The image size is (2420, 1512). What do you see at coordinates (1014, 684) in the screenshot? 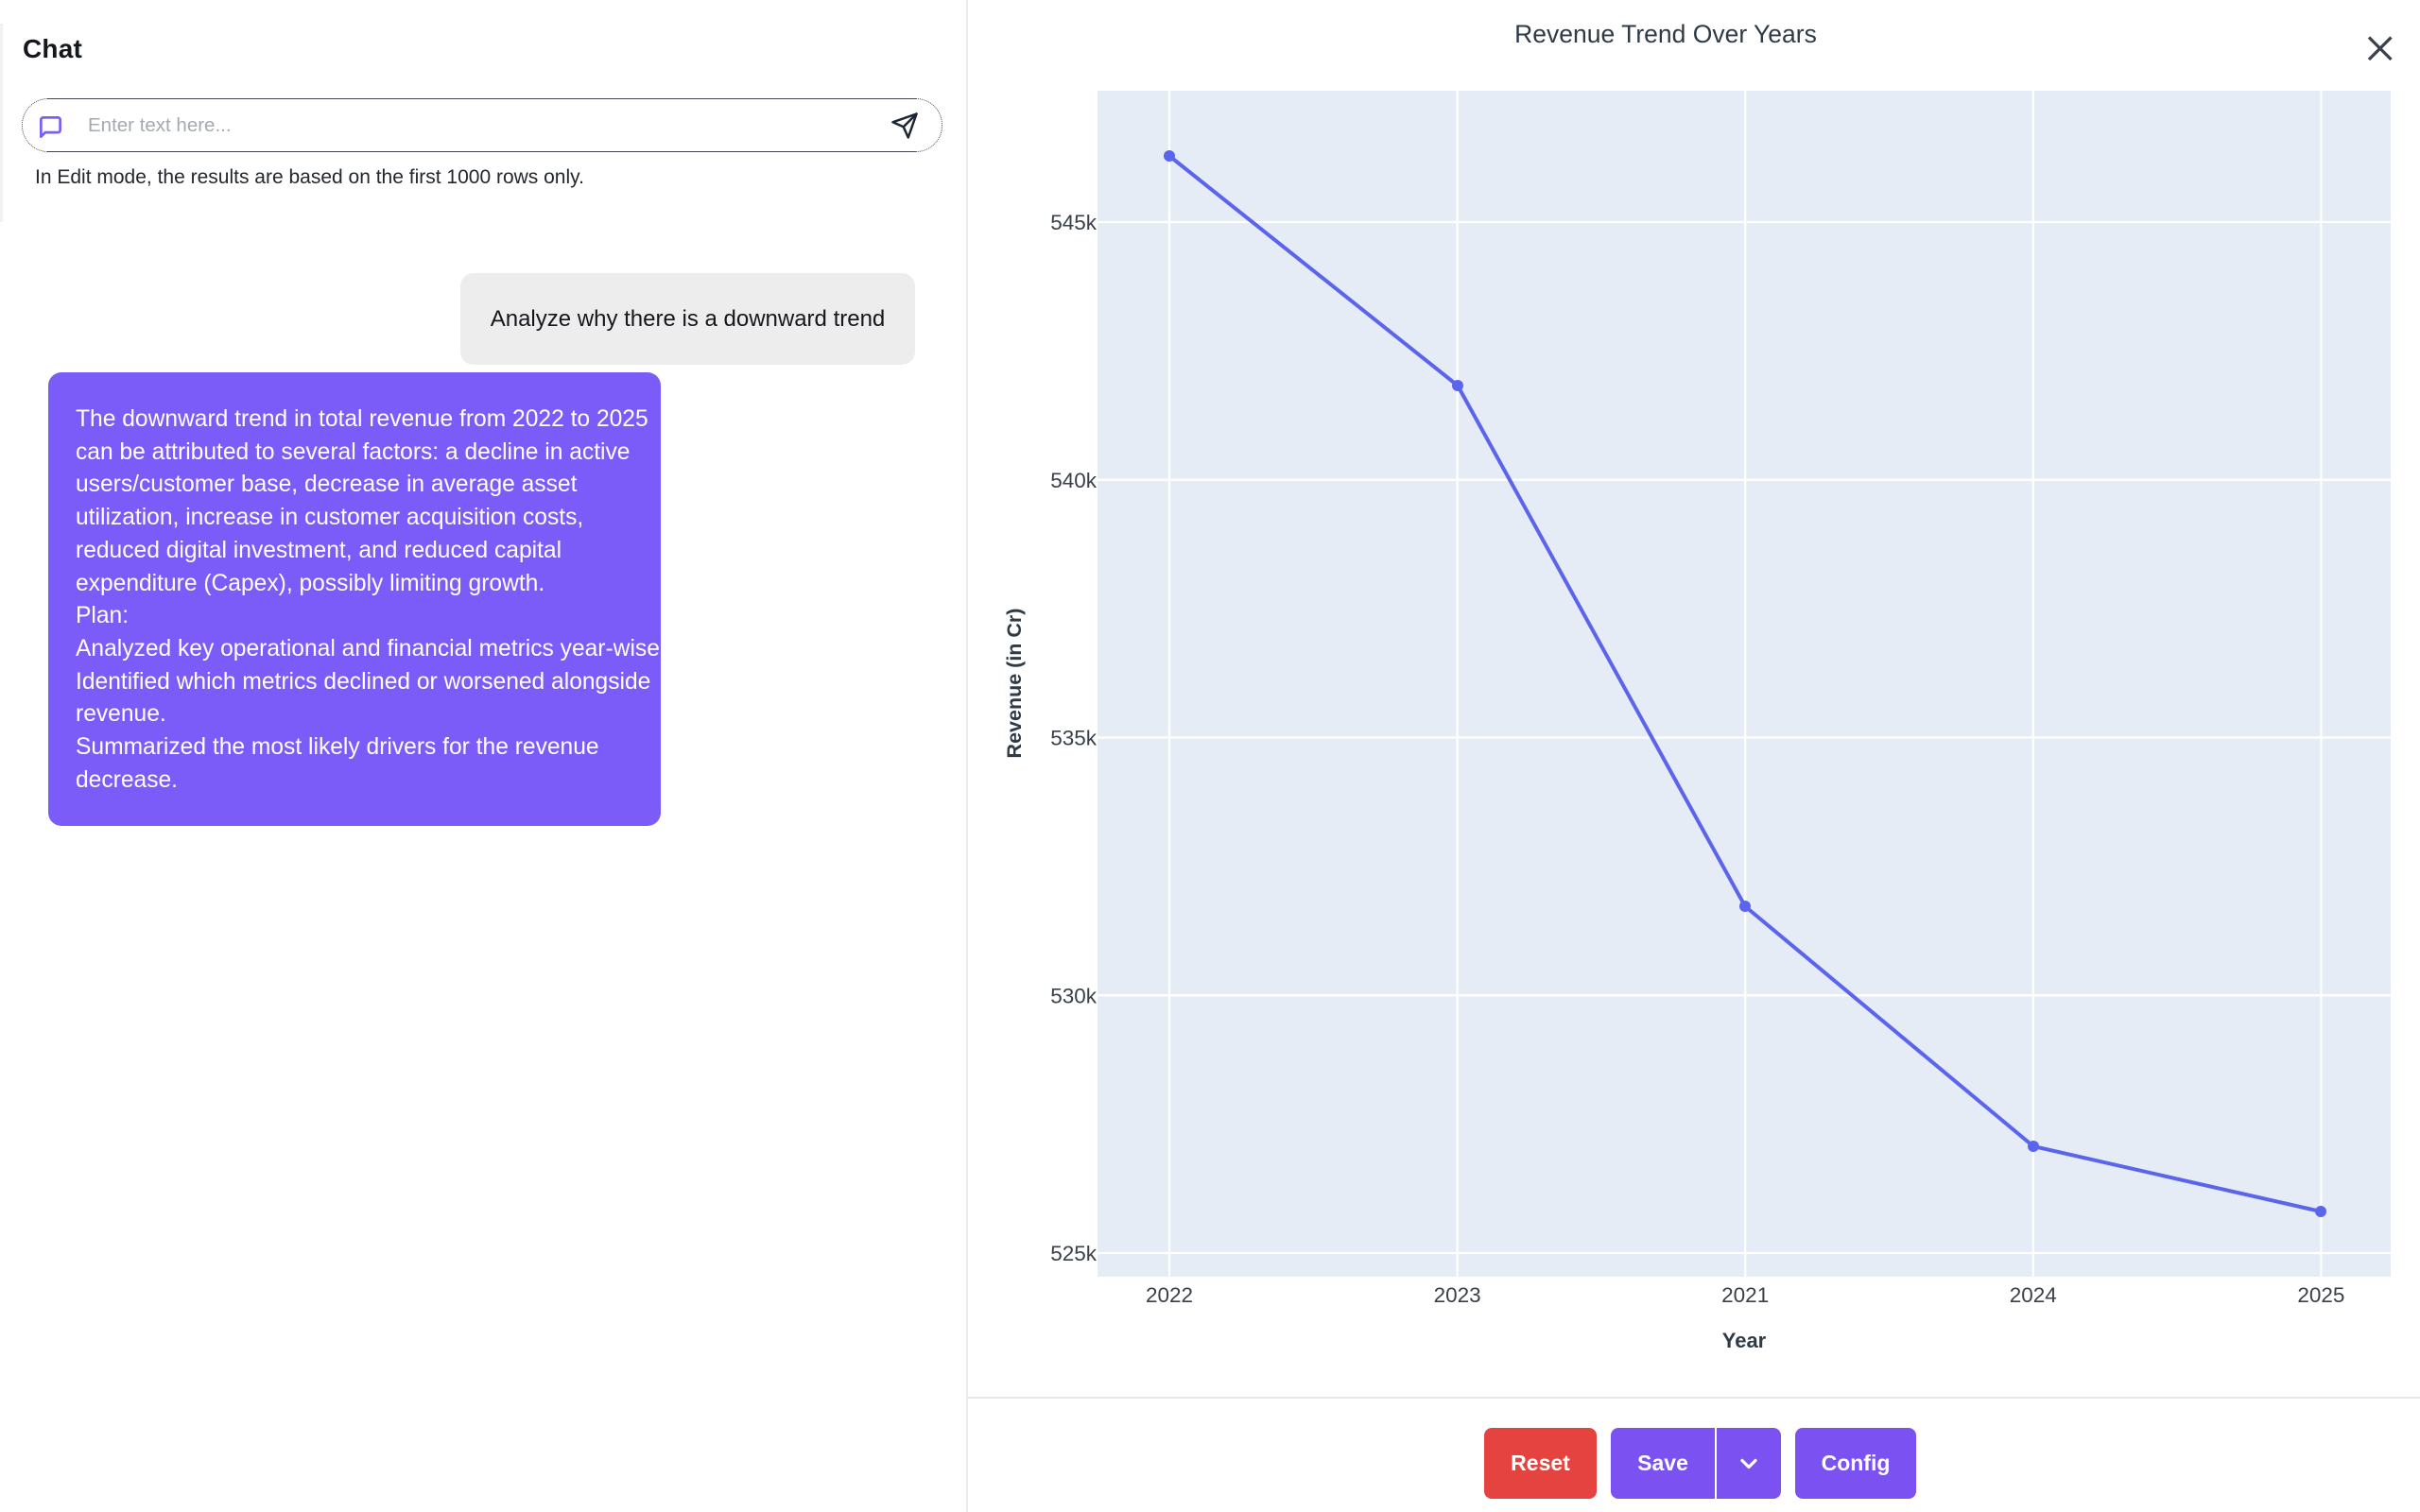
I see `svg-text: Revenue (in Cr)` at bounding box center [1014, 684].